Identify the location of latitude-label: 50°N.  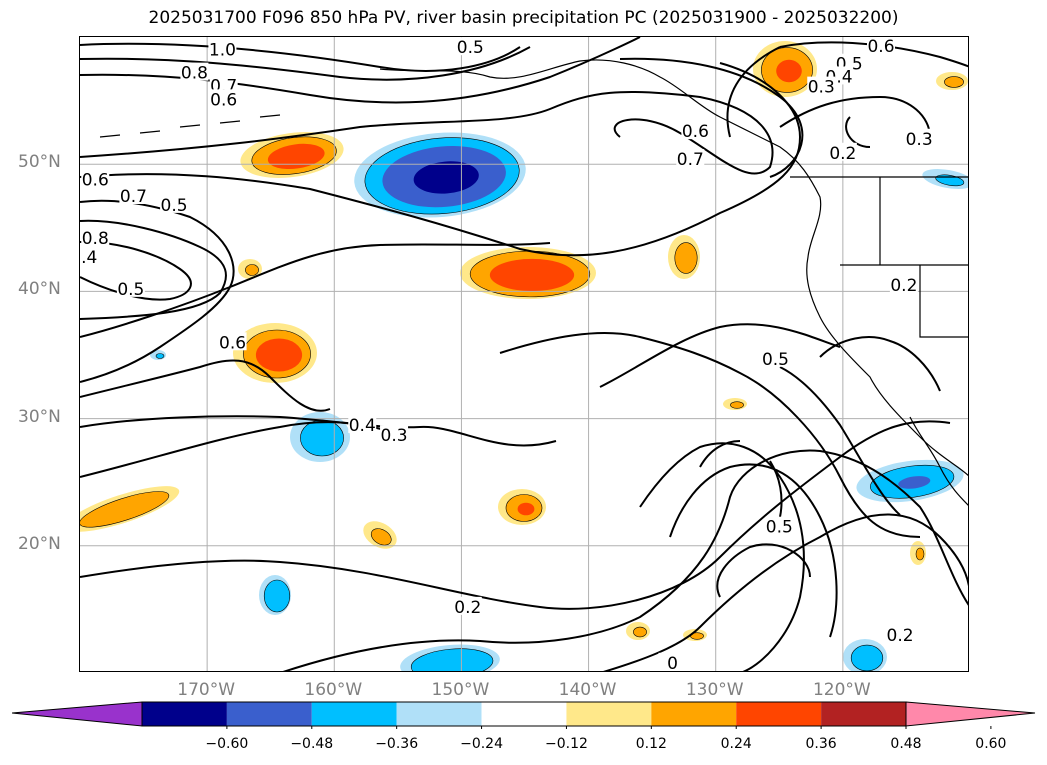
(39, 162).